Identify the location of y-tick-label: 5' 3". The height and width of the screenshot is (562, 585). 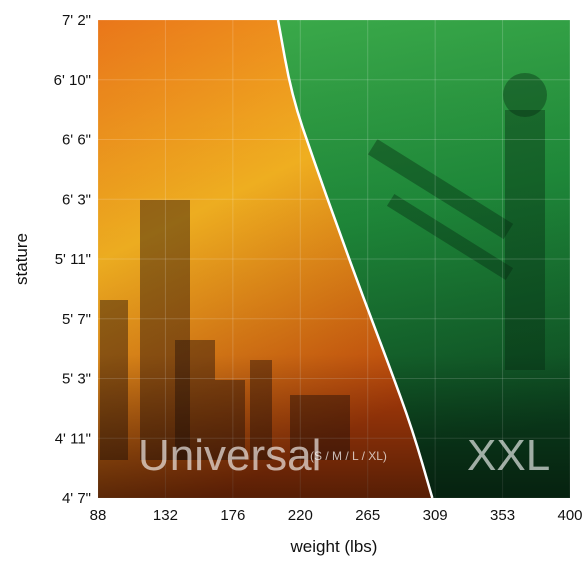
(76, 379).